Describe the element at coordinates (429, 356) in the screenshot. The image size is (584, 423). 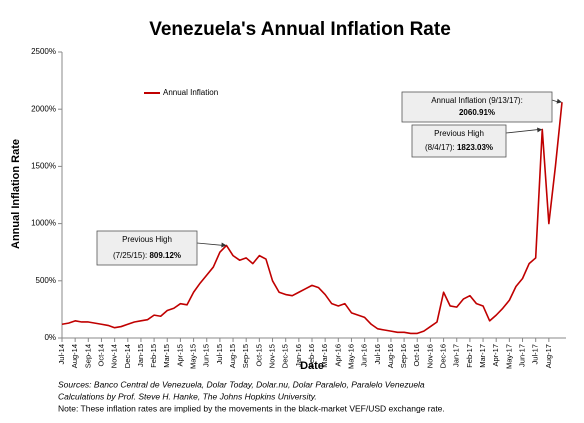
I see `x-tick-label: Nov-16` at that location.